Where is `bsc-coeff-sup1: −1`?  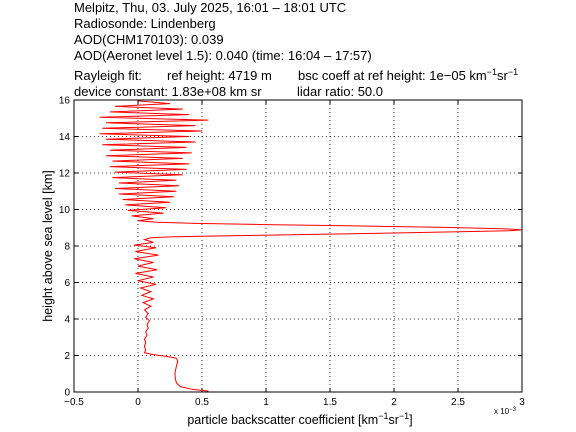
bsc-coeff-sup1: −1 is located at coordinates (492, 72).